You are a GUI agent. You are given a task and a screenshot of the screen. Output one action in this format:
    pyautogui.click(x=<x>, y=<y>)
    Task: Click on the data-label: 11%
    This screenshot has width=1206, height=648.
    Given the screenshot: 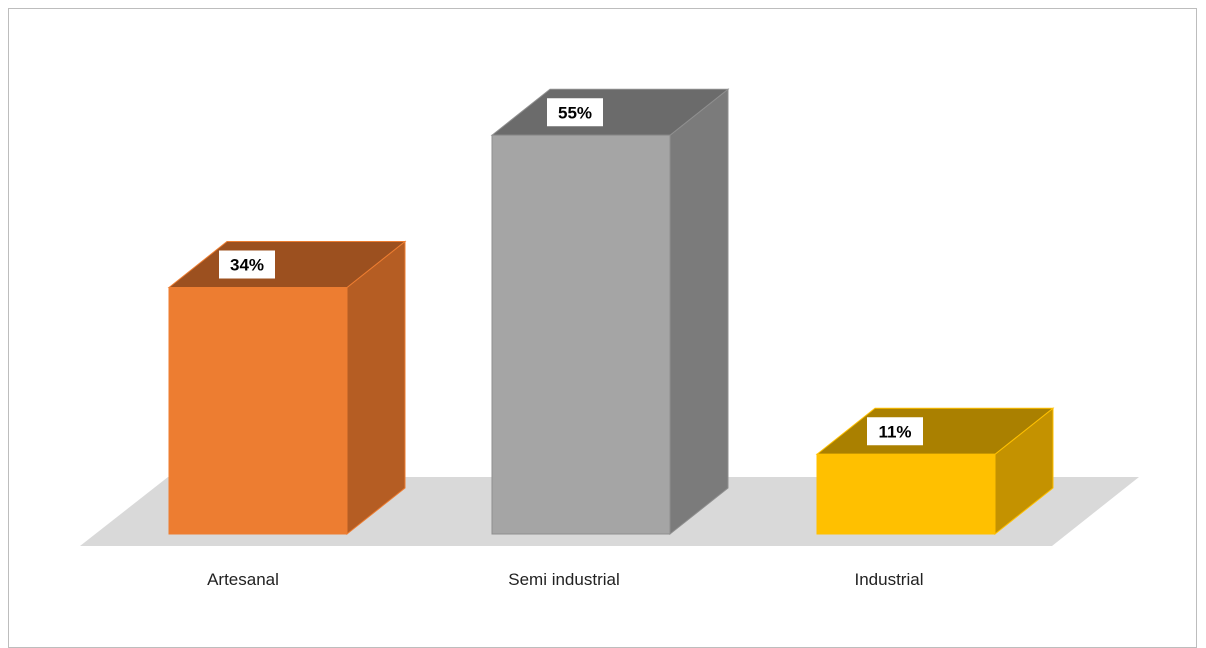 What is the action you would take?
    pyautogui.click(x=894, y=431)
    